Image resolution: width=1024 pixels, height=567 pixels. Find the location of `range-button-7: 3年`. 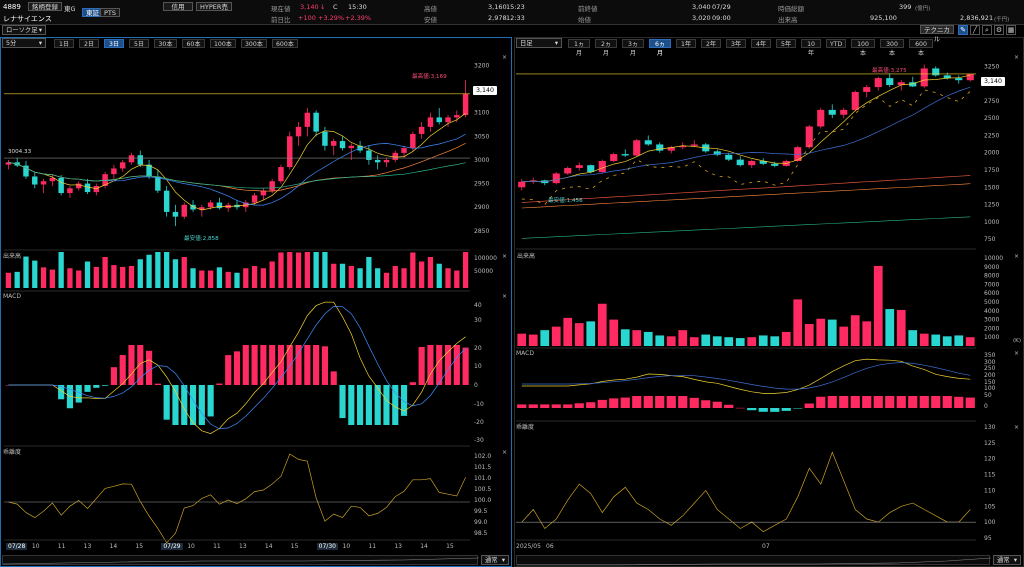

range-button-7: 3年 is located at coordinates (736, 43).